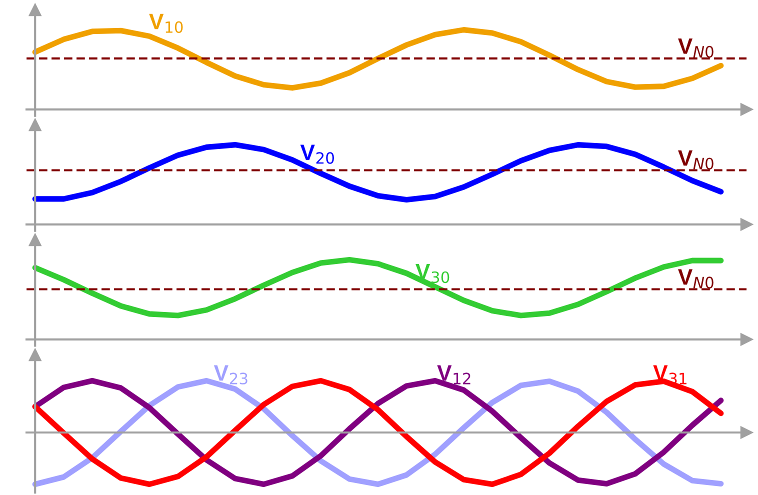 The image size is (758, 495). I want to click on series-label: V$_{12}$, so click(453, 374).